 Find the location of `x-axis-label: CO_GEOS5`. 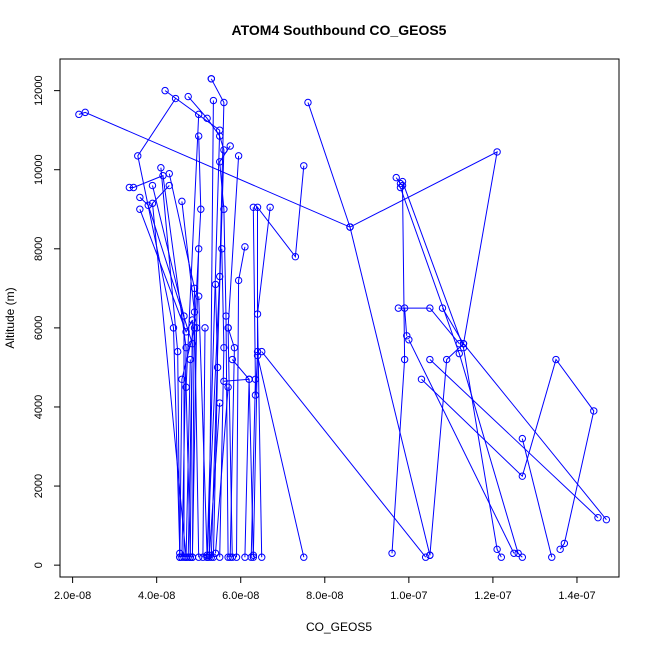

x-axis-label: CO_GEOS5 is located at coordinates (339, 627).